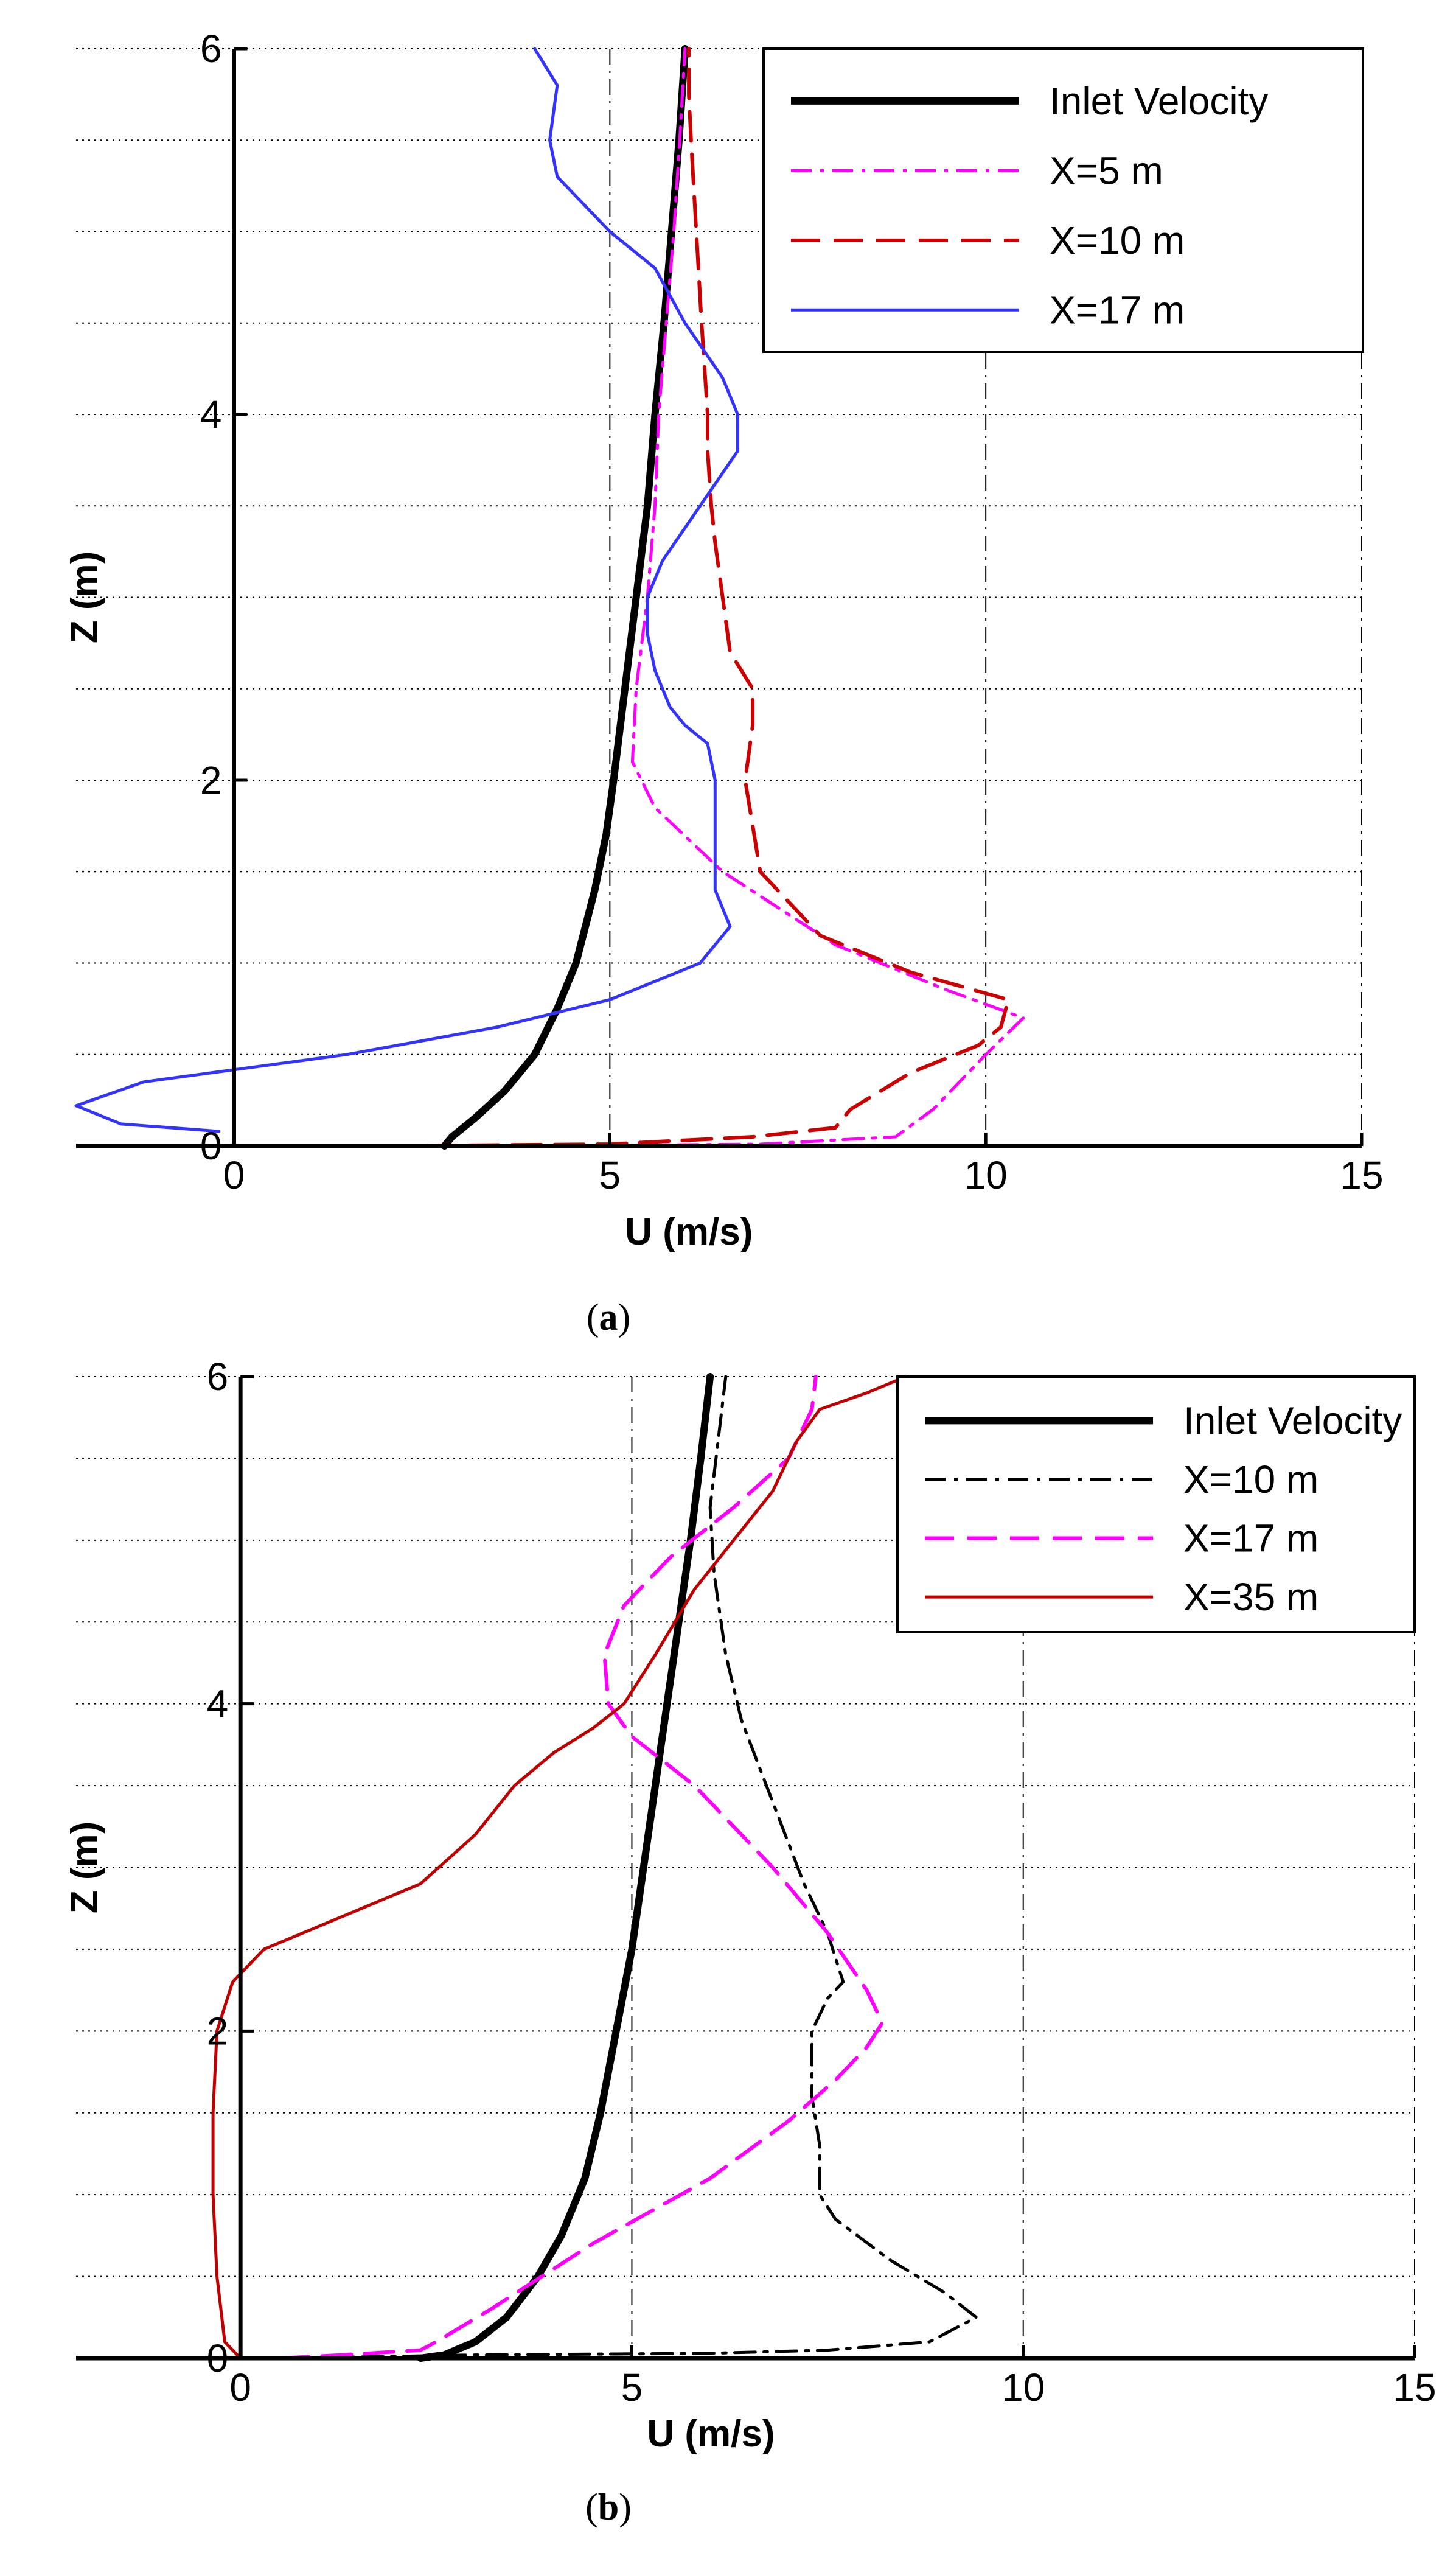  Describe the element at coordinates (85, 597) in the screenshot. I see `chart-a-y-axis-label: Z (m)` at that location.